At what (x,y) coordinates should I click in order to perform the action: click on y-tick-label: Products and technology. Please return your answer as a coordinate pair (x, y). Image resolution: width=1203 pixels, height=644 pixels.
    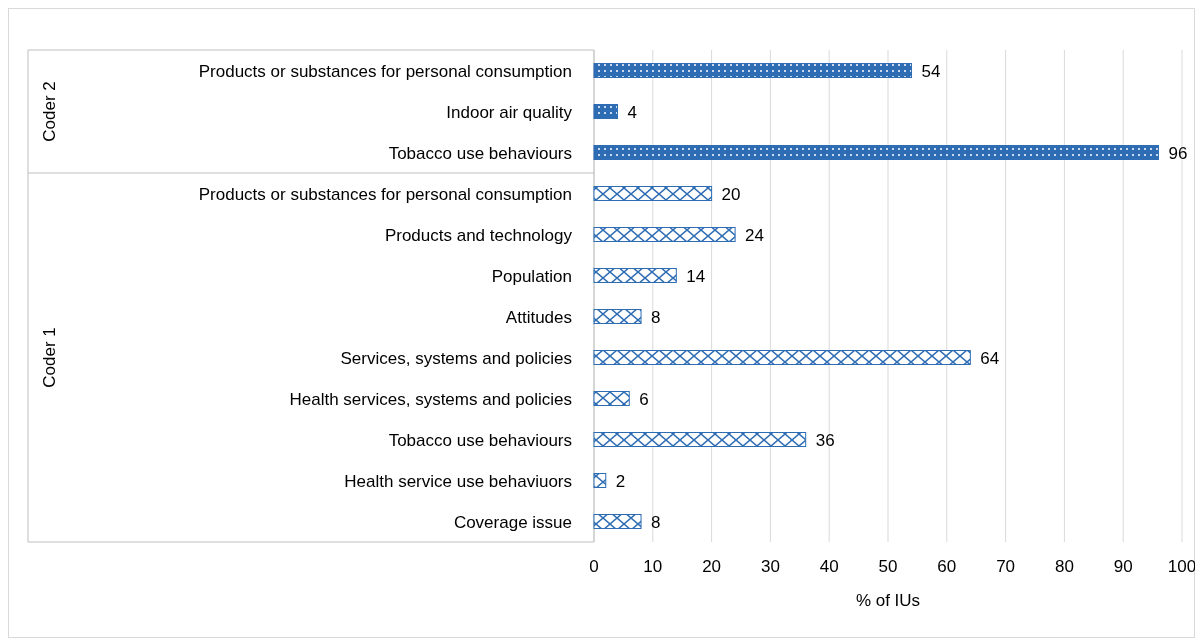
    Looking at the image, I should click on (478, 235).